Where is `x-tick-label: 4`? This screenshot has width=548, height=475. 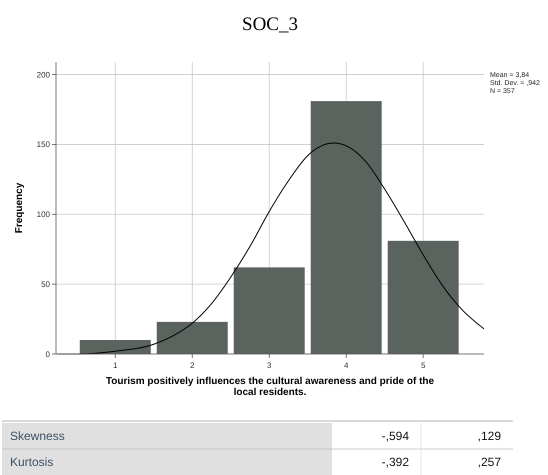
x-tick-label: 4 is located at coordinates (346, 365).